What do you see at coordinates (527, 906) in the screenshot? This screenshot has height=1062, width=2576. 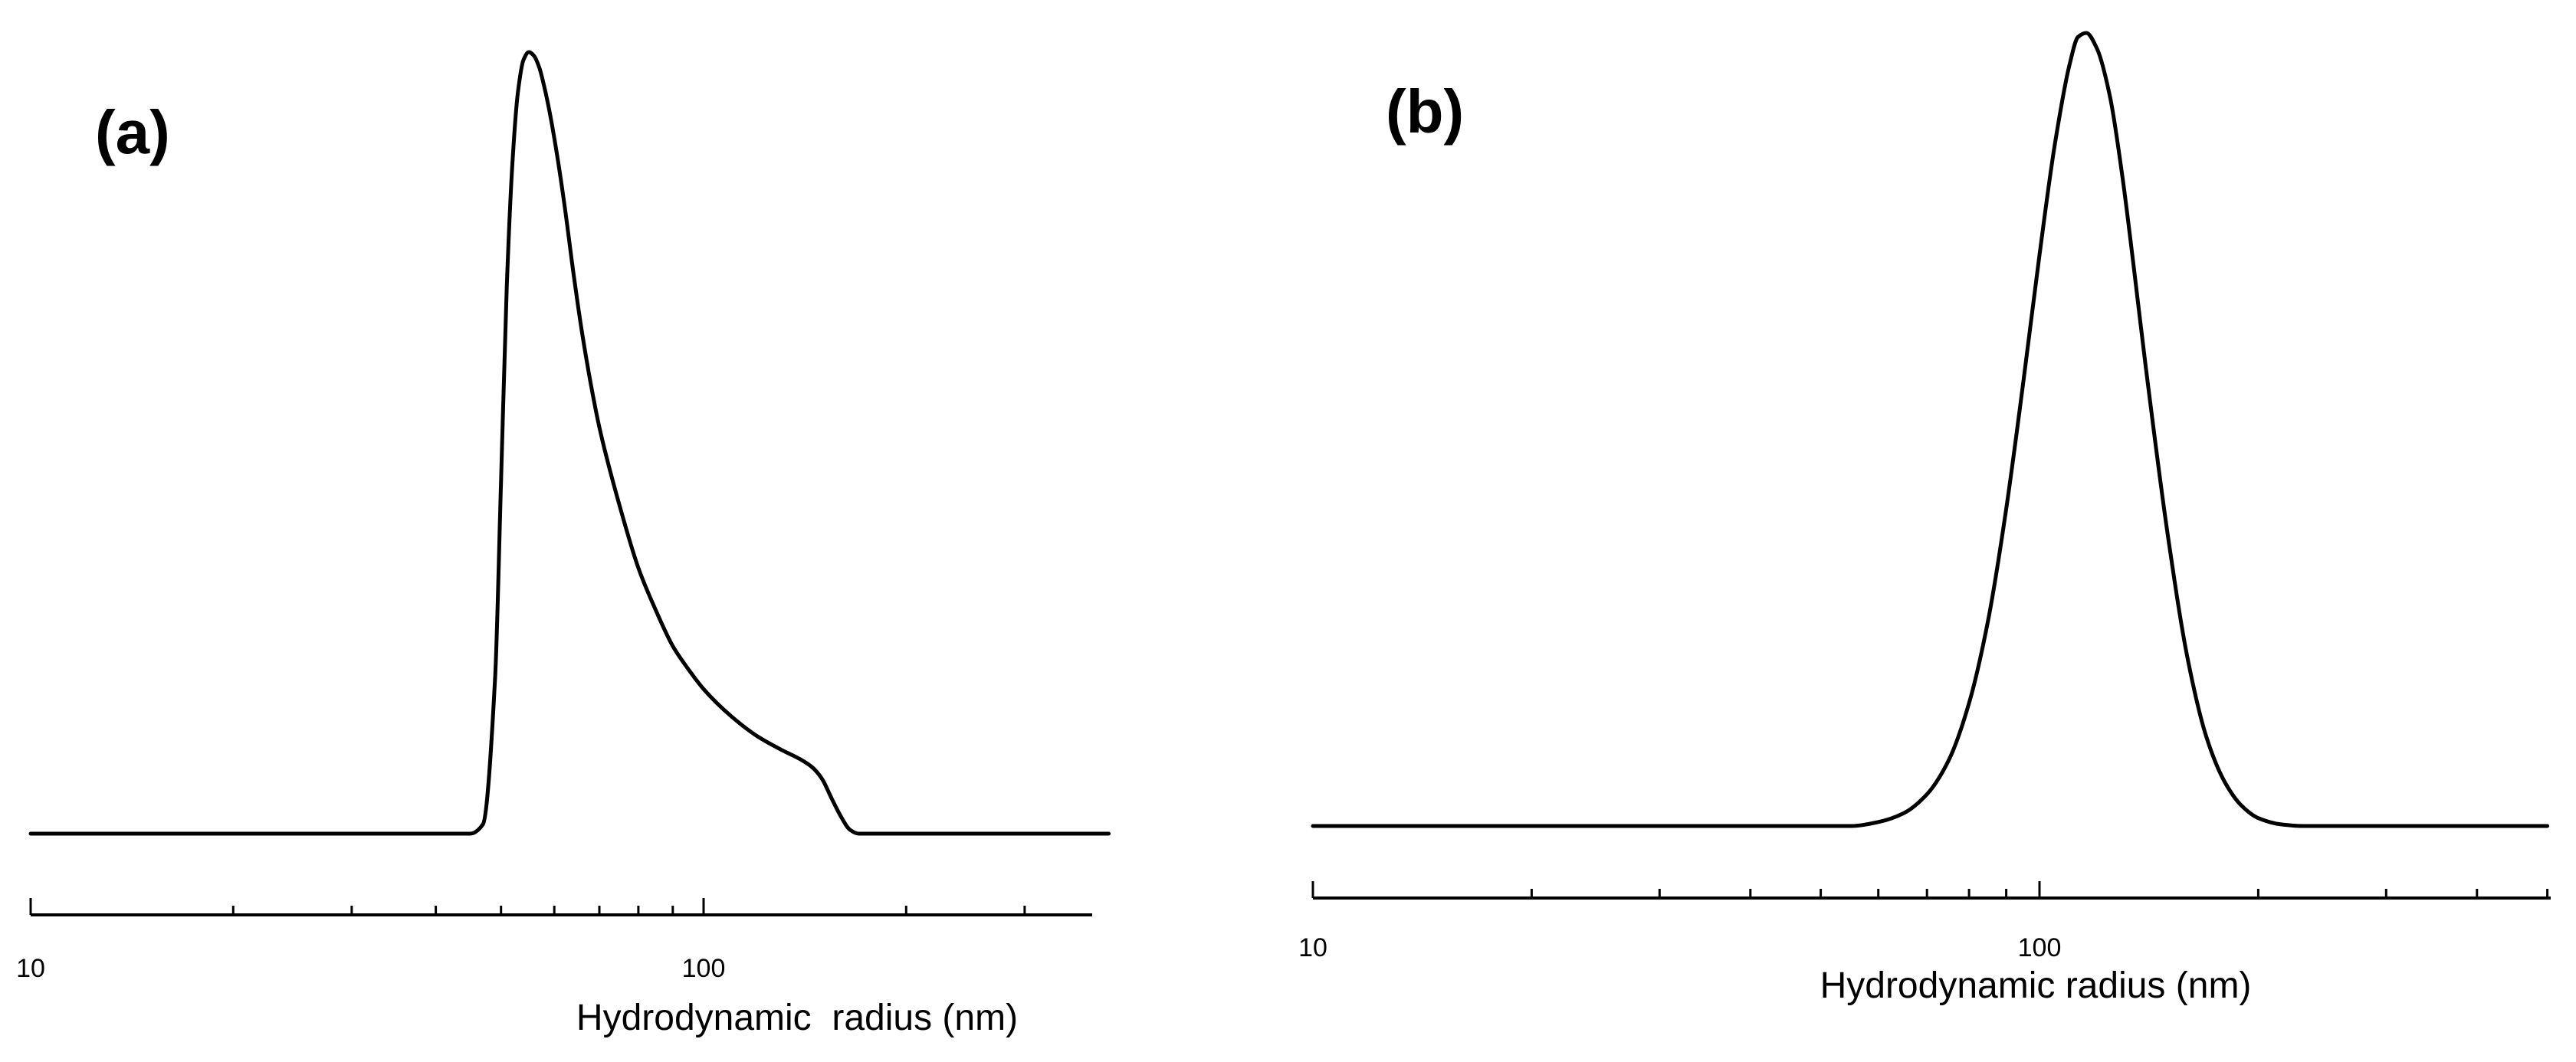 I see `x-ticks-a` at bounding box center [527, 906].